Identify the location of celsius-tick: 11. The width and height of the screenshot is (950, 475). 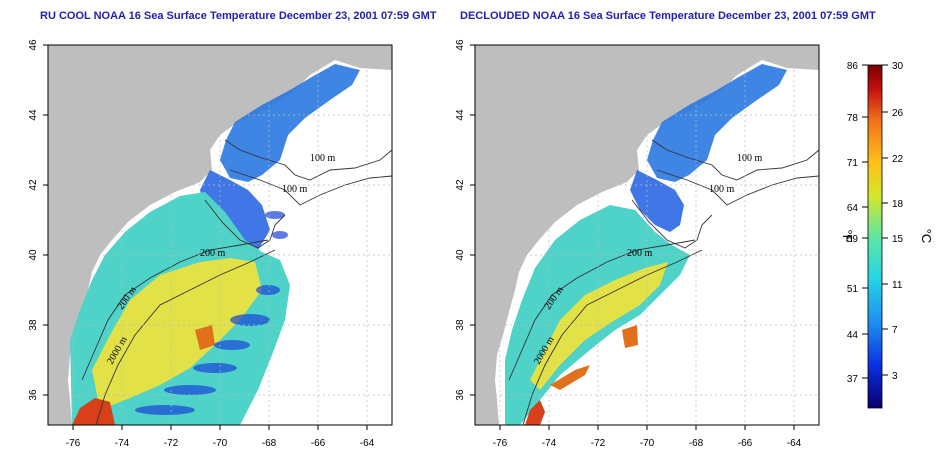
(897, 285).